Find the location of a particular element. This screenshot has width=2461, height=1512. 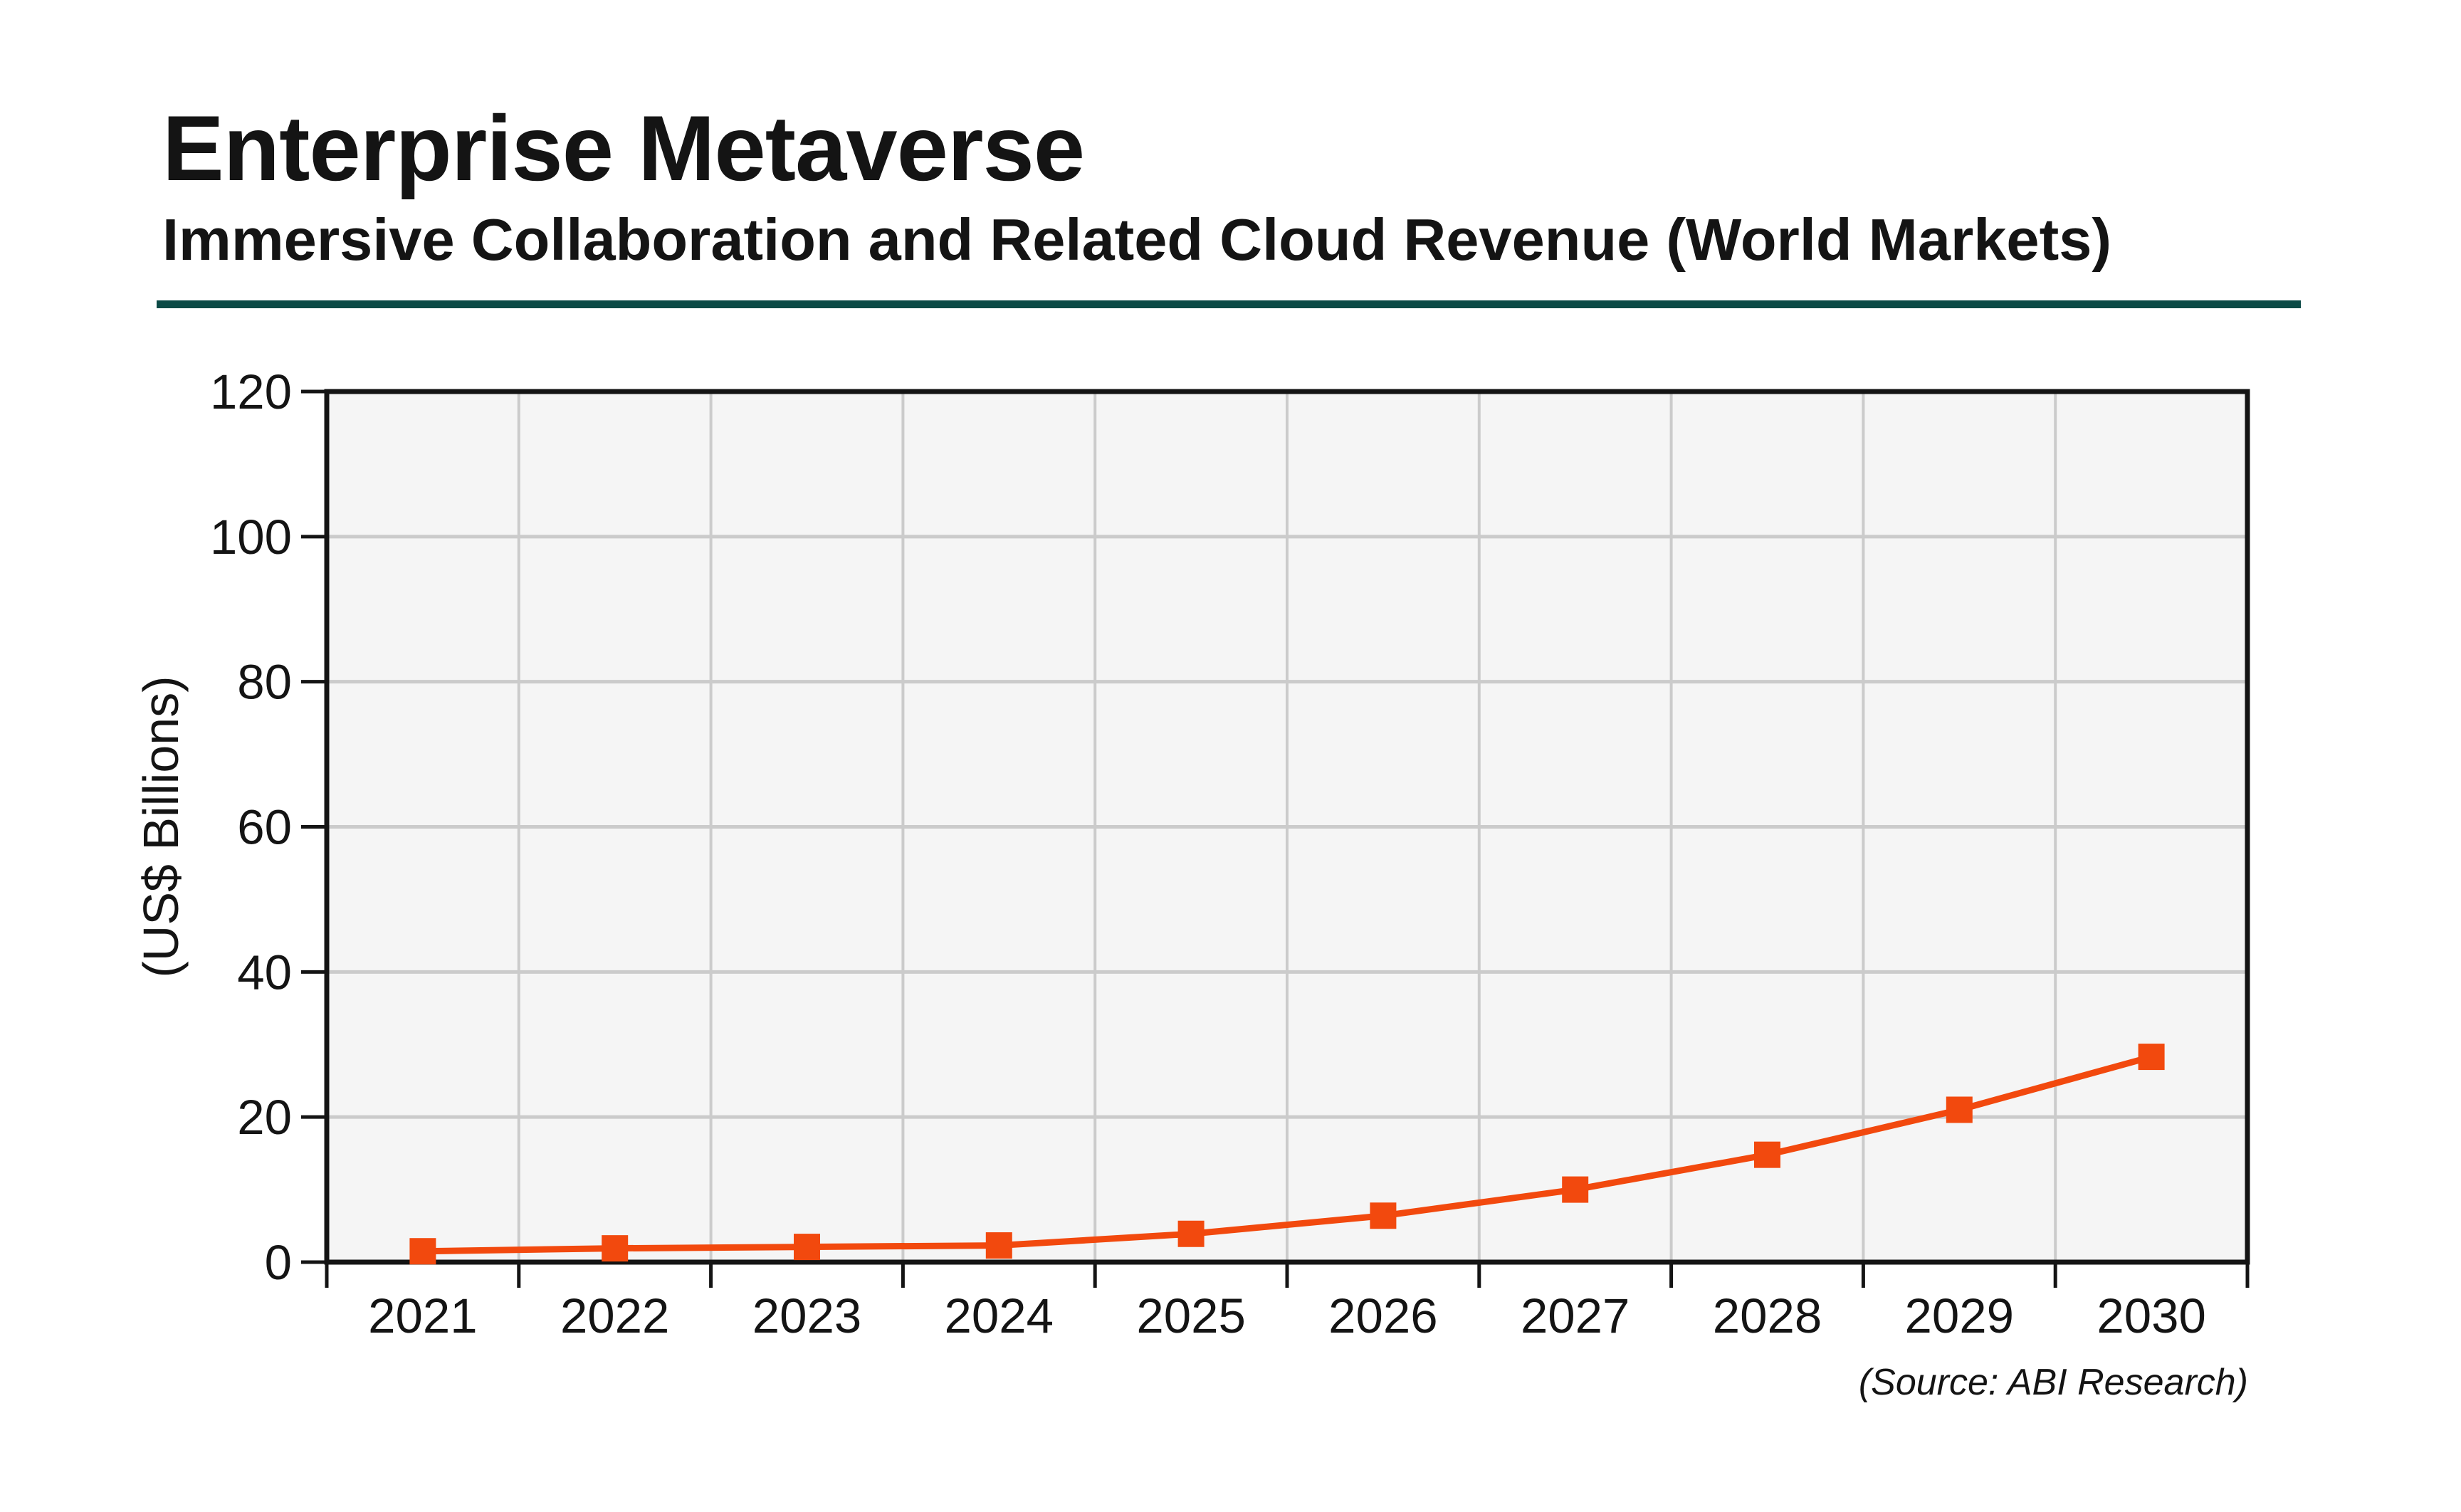

x-tick-label: 2024 is located at coordinates (999, 1315).